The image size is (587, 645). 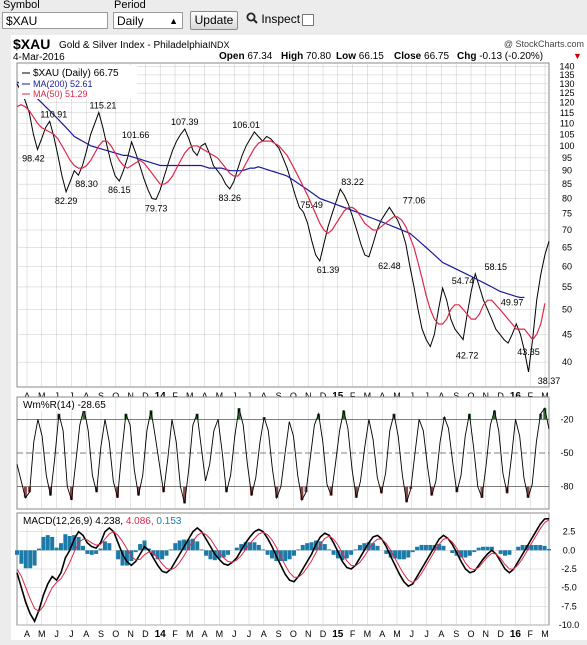 What do you see at coordinates (308, 396) in the screenshot?
I see `price-xtick-label: N` at bounding box center [308, 396].